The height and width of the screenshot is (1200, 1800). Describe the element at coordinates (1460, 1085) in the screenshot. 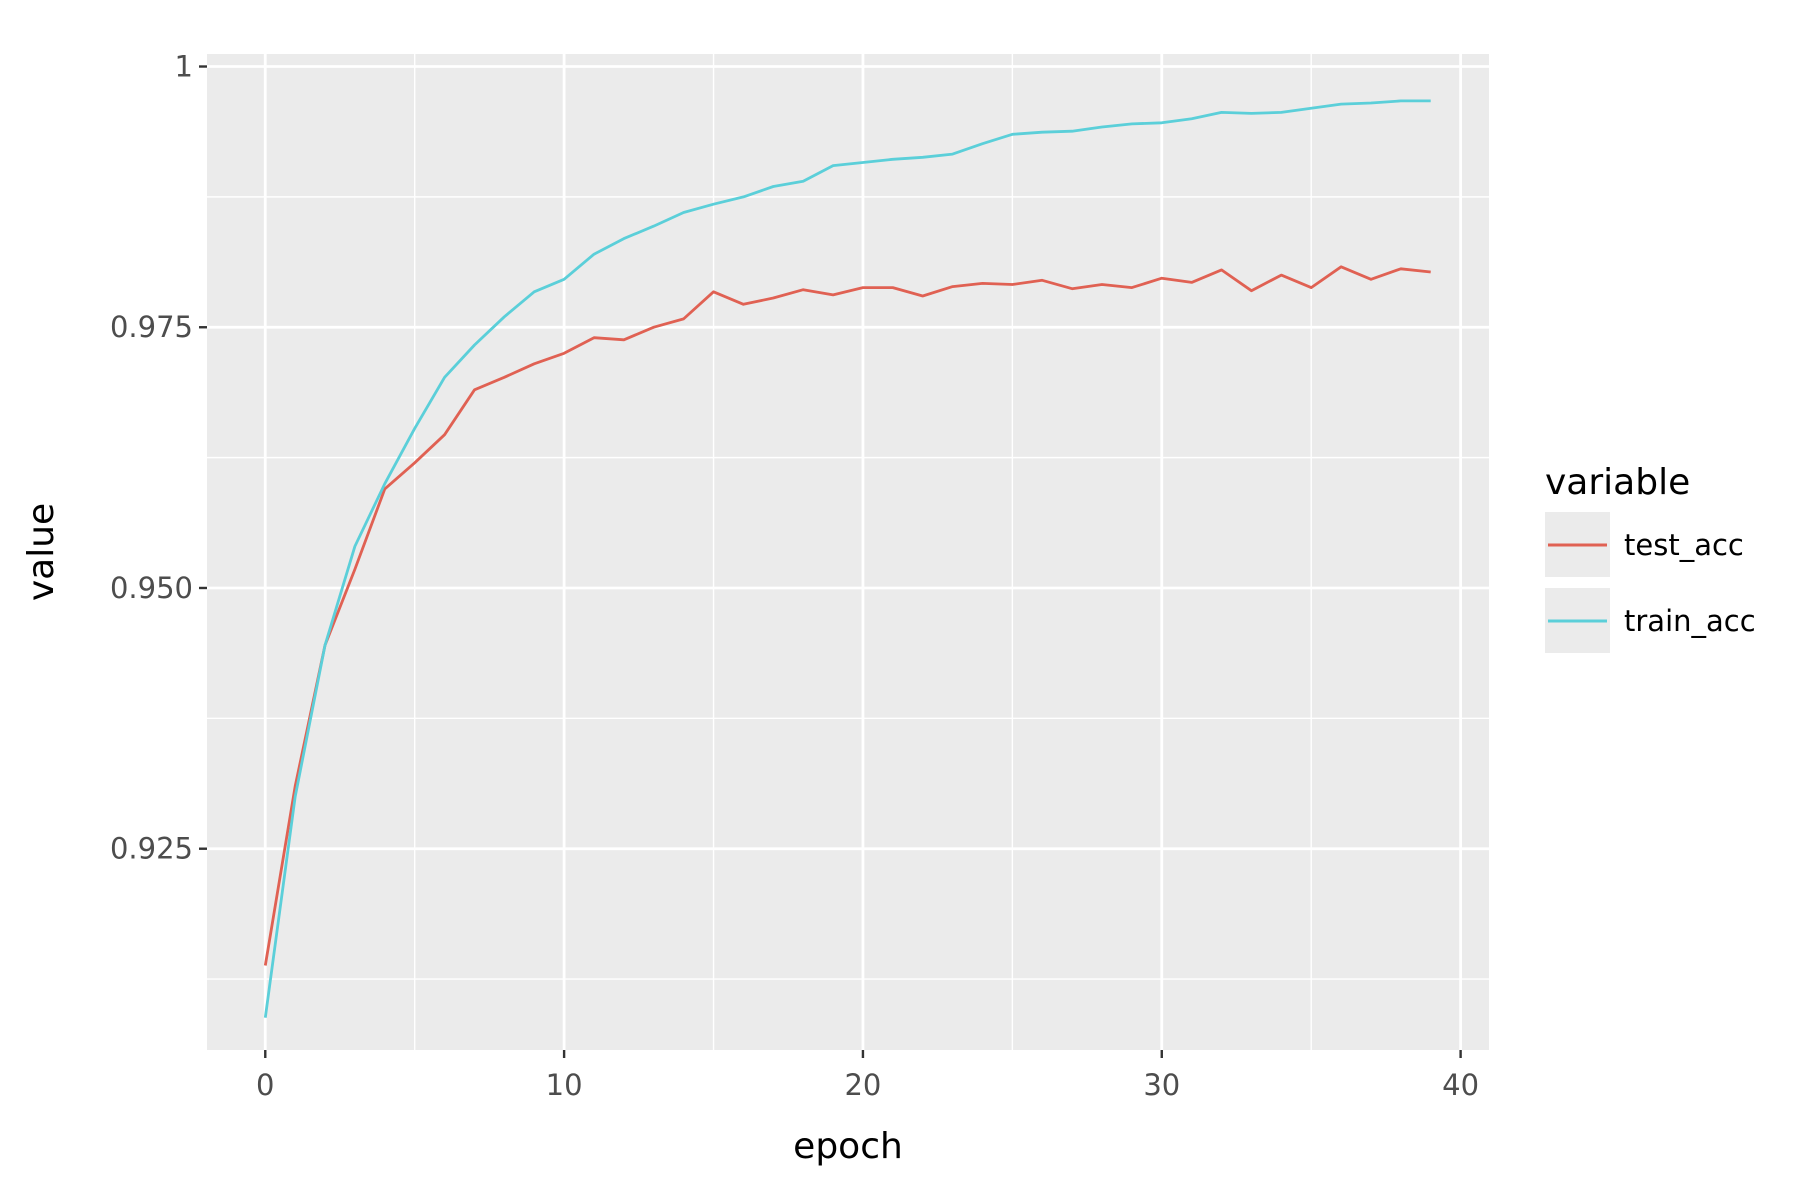

I see `x-tick-label: 40` at that location.